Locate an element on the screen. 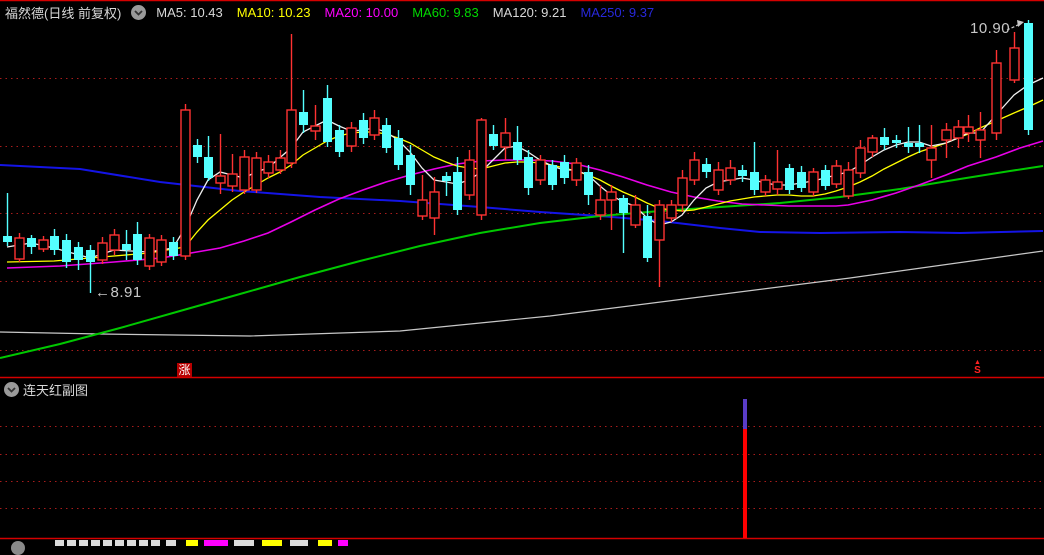 Image resolution: width=1044 pixels, height=555 pixels. signal-marker: ▲ S is located at coordinates (977, 367).